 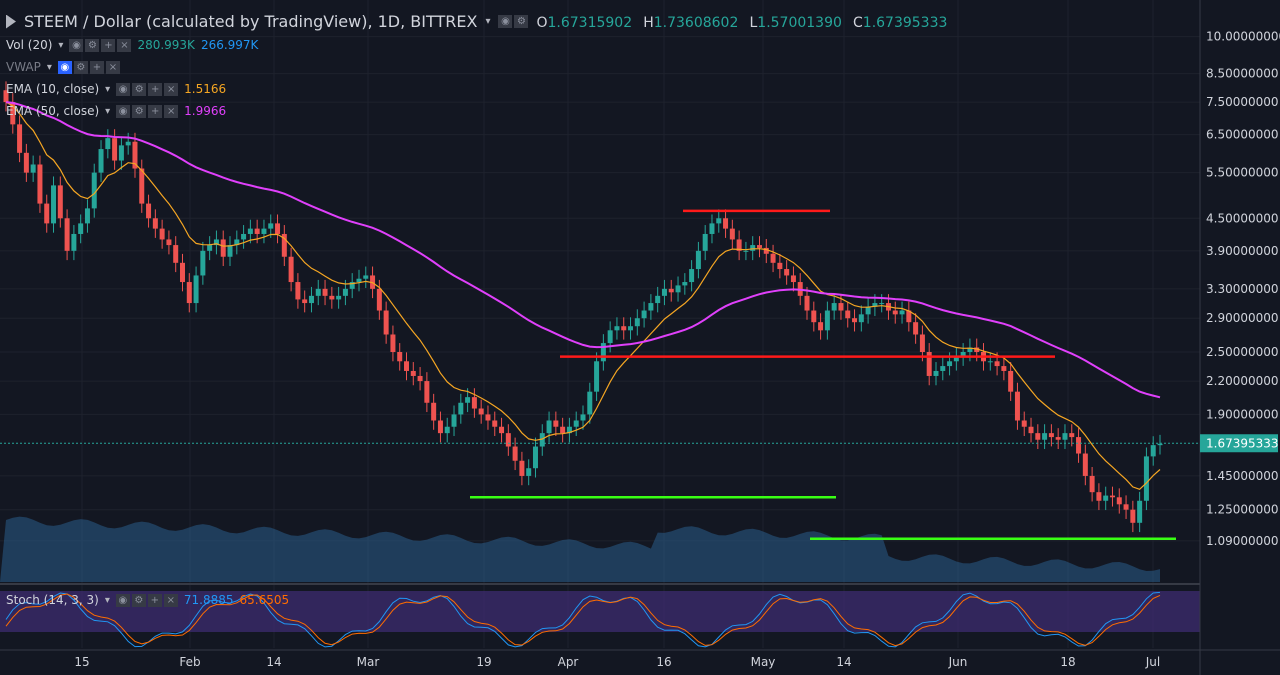 I want to click on indicator-vwap-label: VWAP, so click(x=23, y=67).